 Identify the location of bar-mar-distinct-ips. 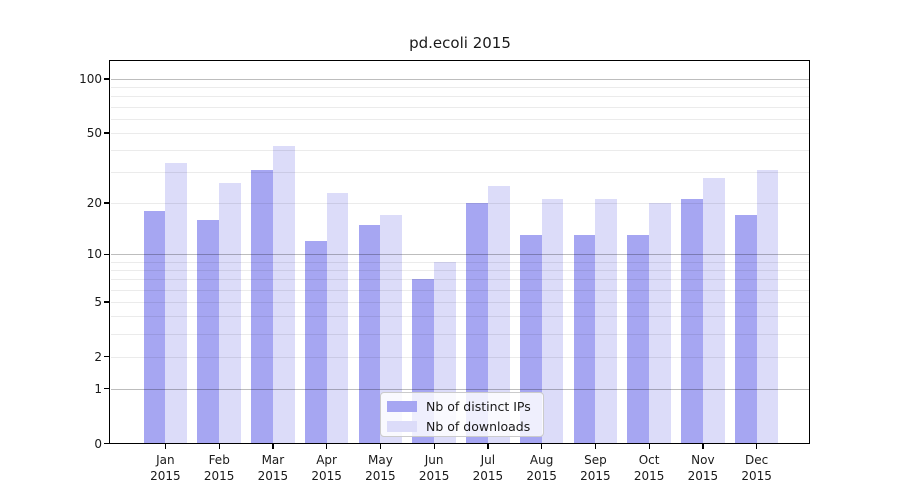
(262, 306).